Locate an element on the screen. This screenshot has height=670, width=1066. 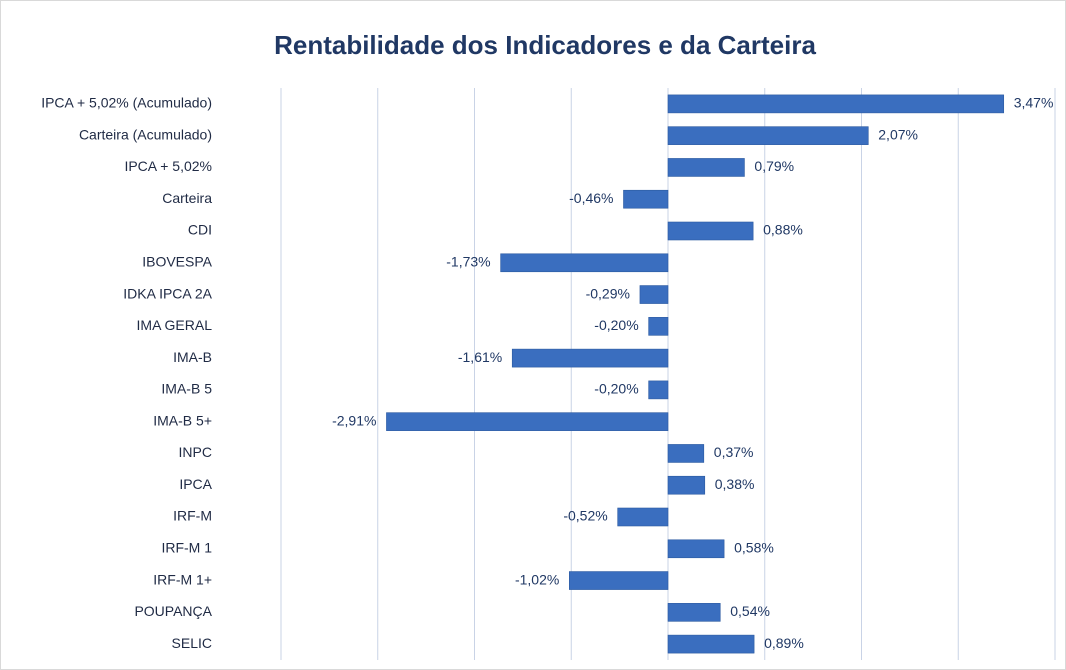
y-tick-label: POUPANÇA is located at coordinates (173, 611).